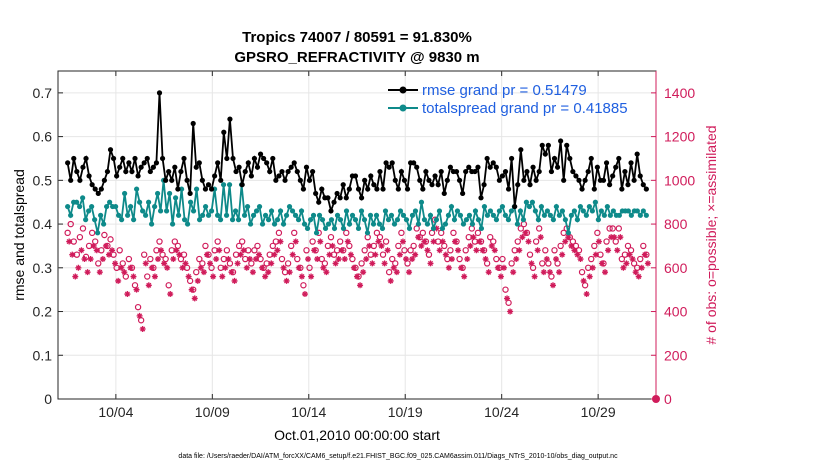  Describe the element at coordinates (356, 57) in the screenshot. I see `chart-subtitle: GPSRO_REFRACTIVITY @ 9830 m` at that location.